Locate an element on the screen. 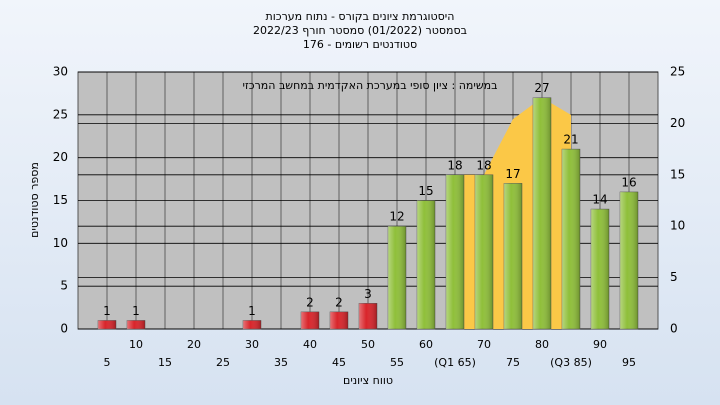 This screenshot has height=405, width=720. y2-tick-label: 5 is located at coordinates (674, 277).